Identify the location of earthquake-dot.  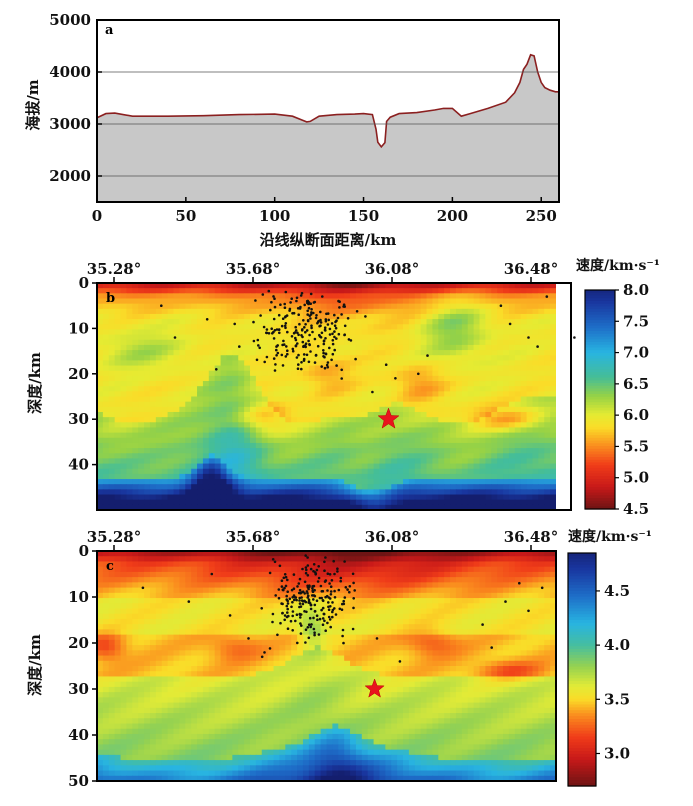
(326, 321).